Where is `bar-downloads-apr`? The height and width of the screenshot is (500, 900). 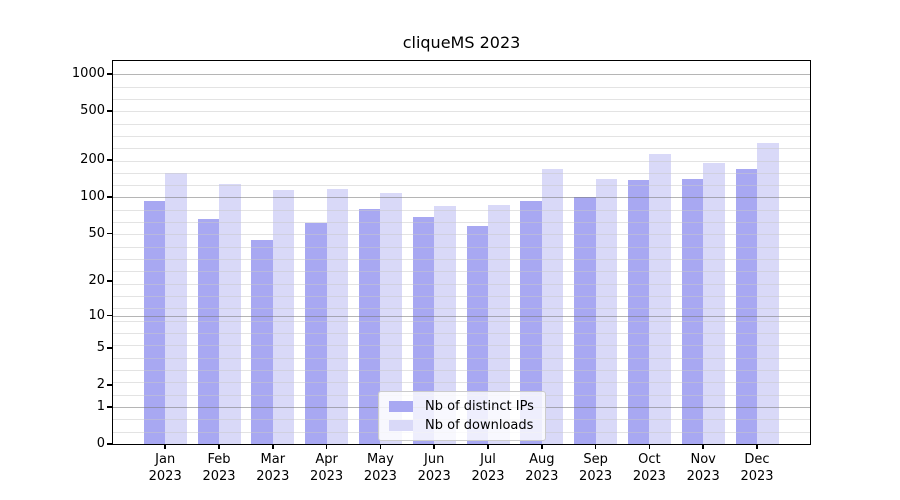
bar-downloads-apr is located at coordinates (337, 316).